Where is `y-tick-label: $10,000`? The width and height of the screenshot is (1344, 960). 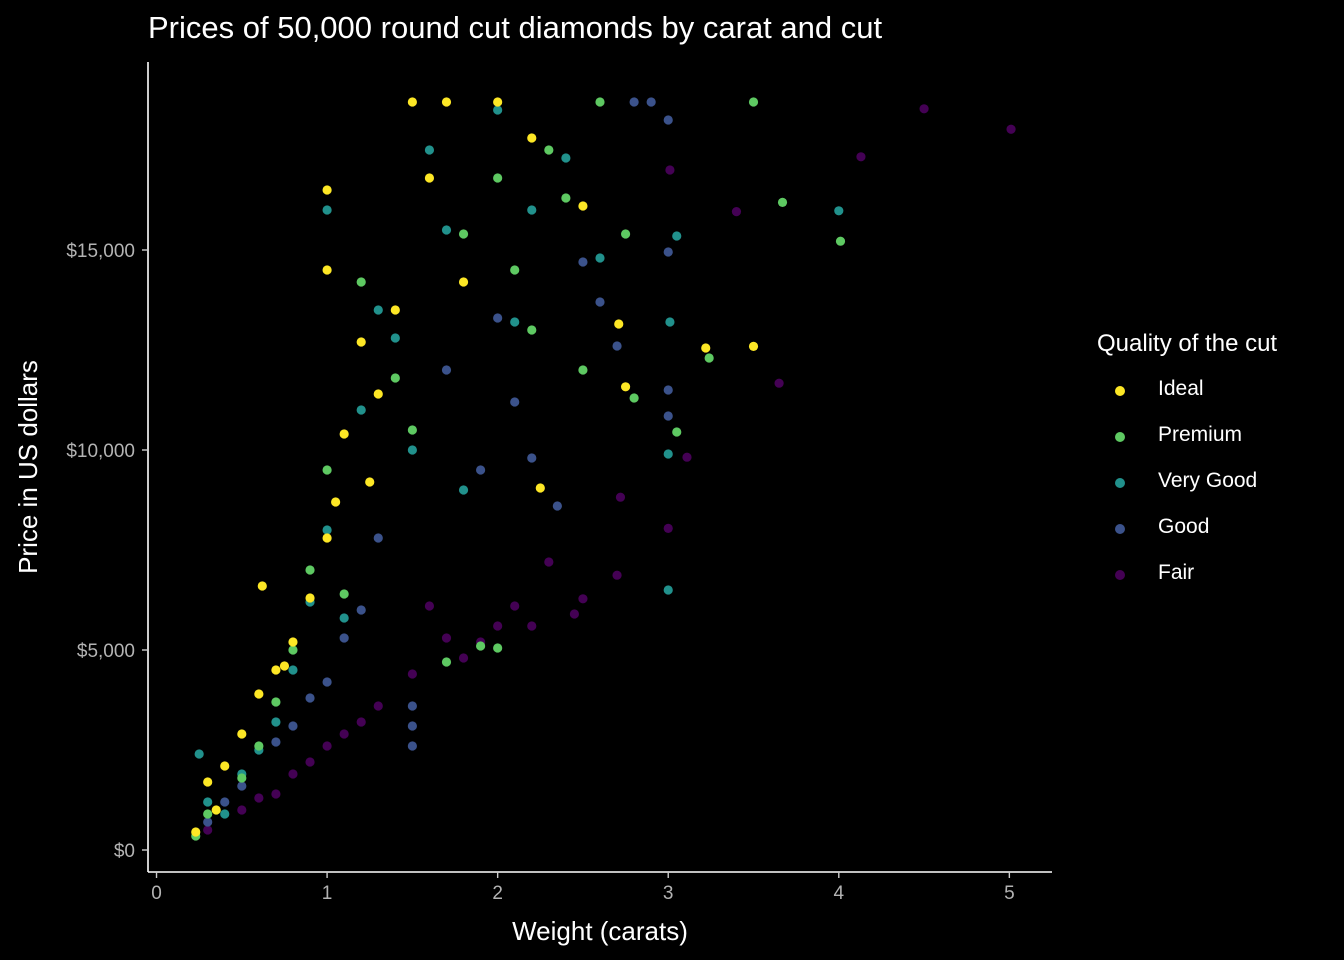
y-tick-label: $10,000 is located at coordinates (100, 451).